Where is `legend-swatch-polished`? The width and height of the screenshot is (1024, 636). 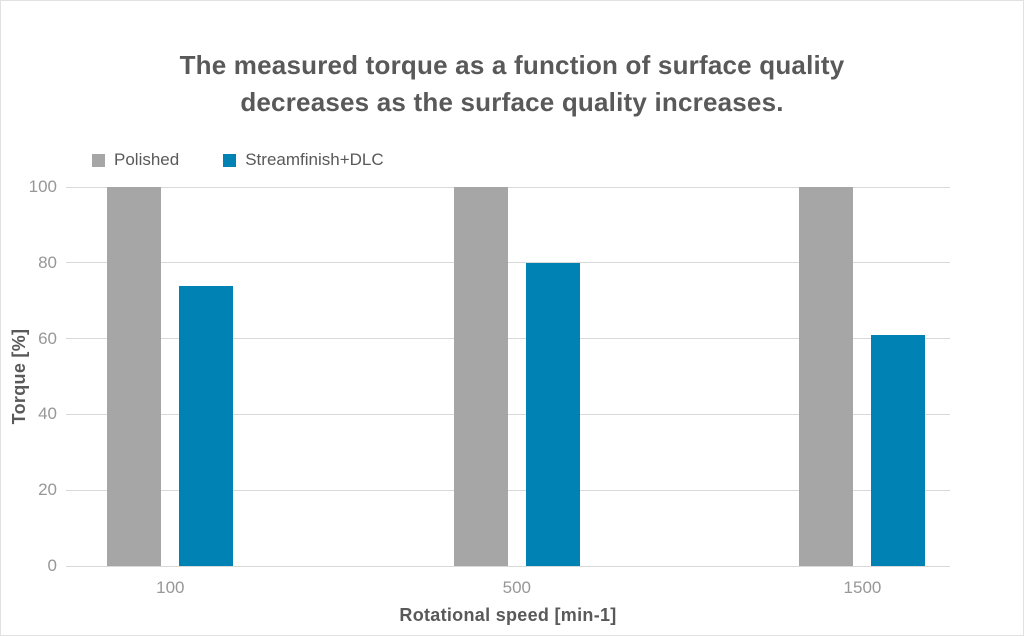
legend-swatch-polished is located at coordinates (98, 160).